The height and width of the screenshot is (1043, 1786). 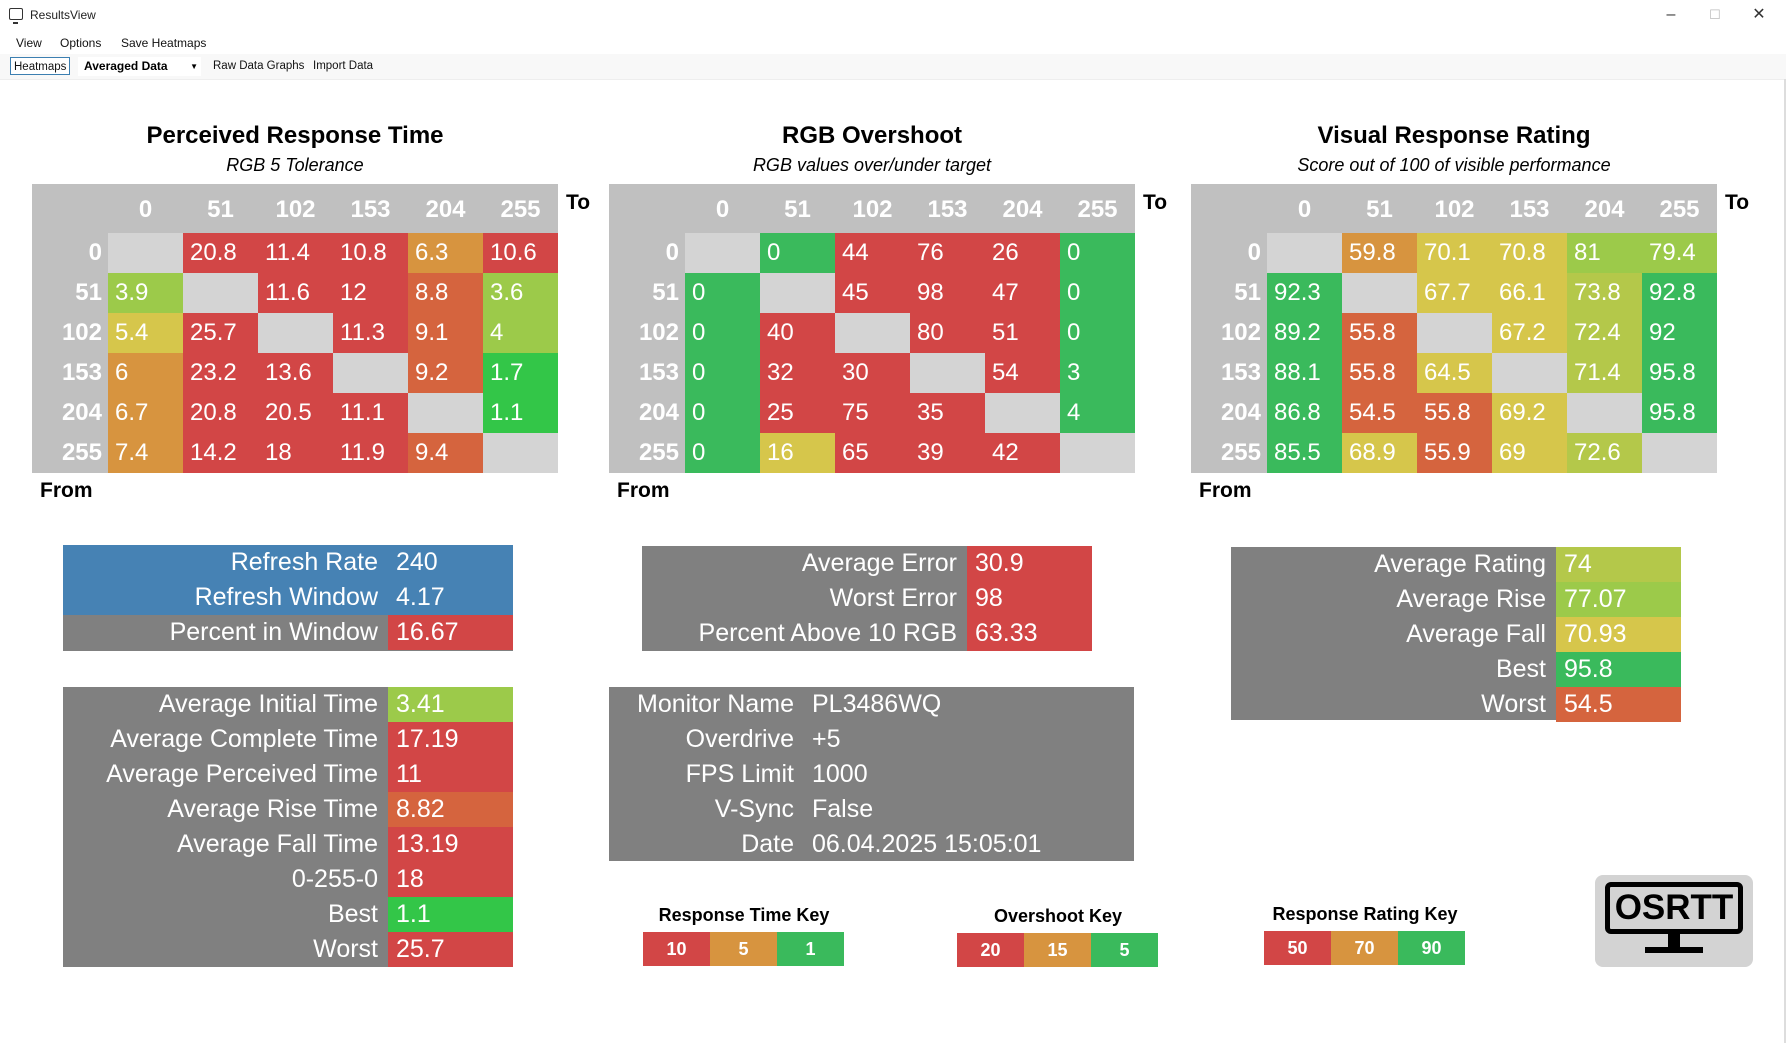 I want to click on heatmap-subtitle: RGB values over/under target, so click(x=872, y=165).